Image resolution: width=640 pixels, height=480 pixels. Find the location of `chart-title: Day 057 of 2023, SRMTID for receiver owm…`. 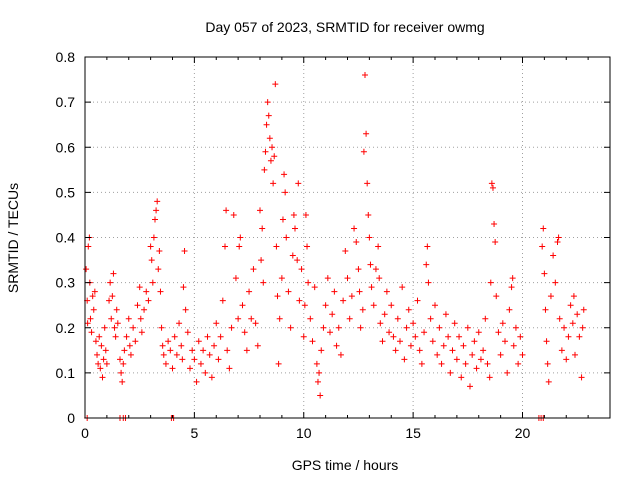

chart-title: Day 057 of 2023, SRMTID for receiver owm… is located at coordinates (344, 27).